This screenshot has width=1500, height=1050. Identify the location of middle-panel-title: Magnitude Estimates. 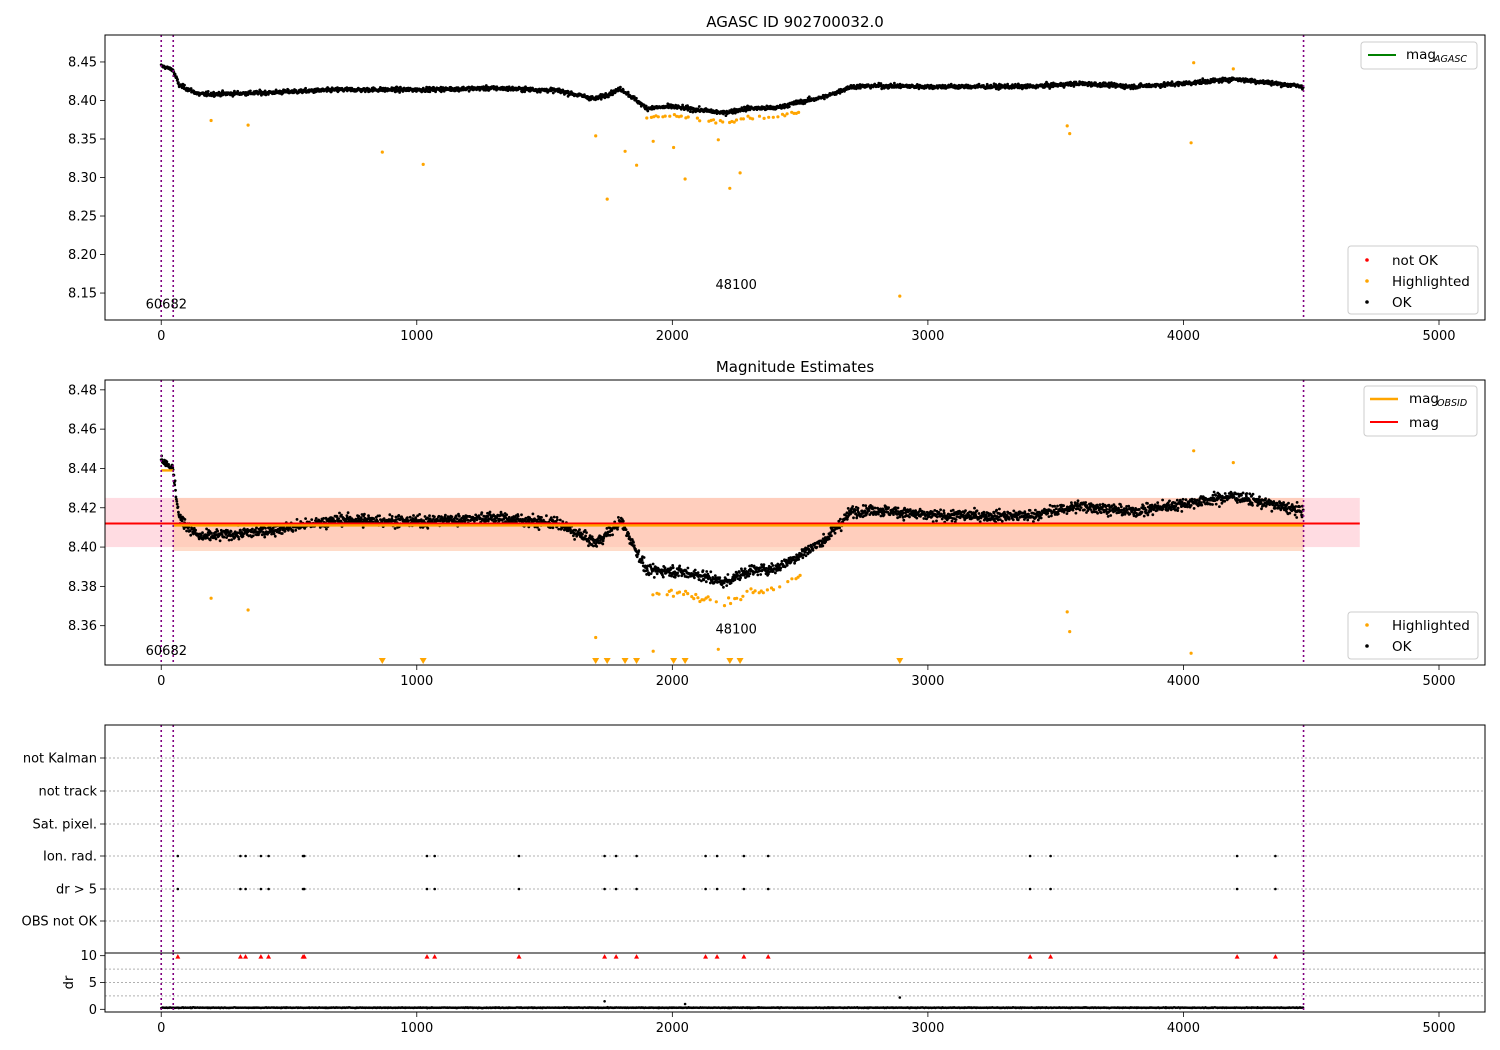
(795, 367).